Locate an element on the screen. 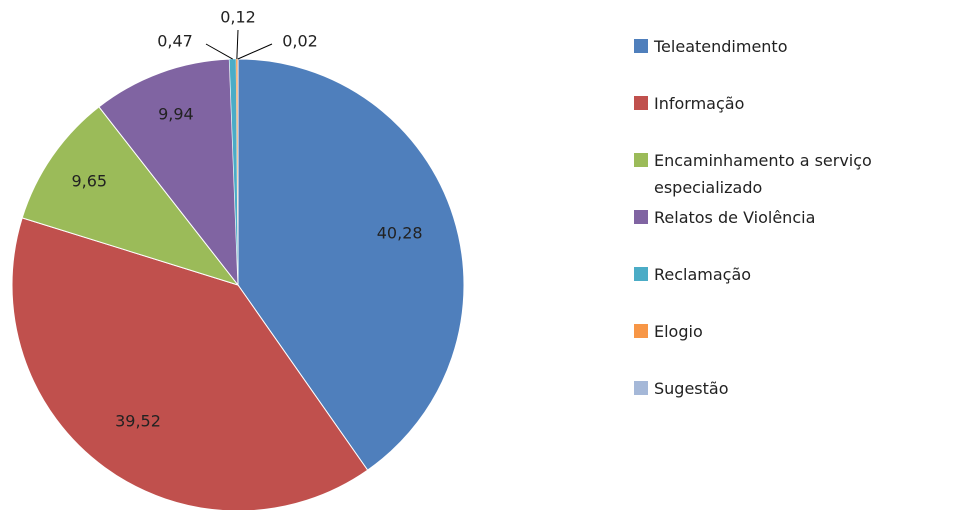  data-label: 0,02 is located at coordinates (300, 41).